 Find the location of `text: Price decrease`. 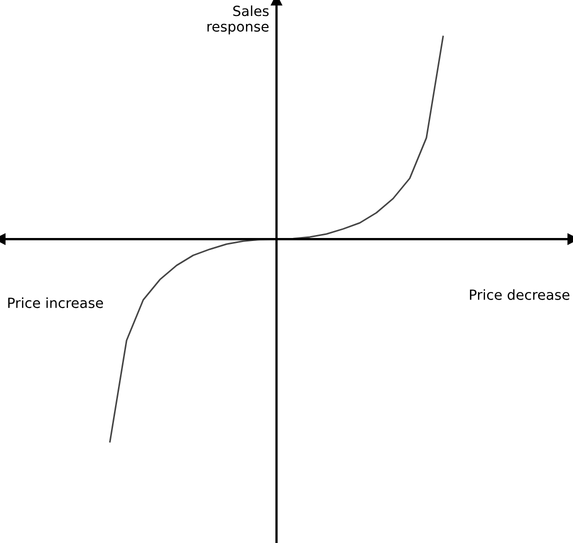

text: Price decrease is located at coordinates (520, 294).